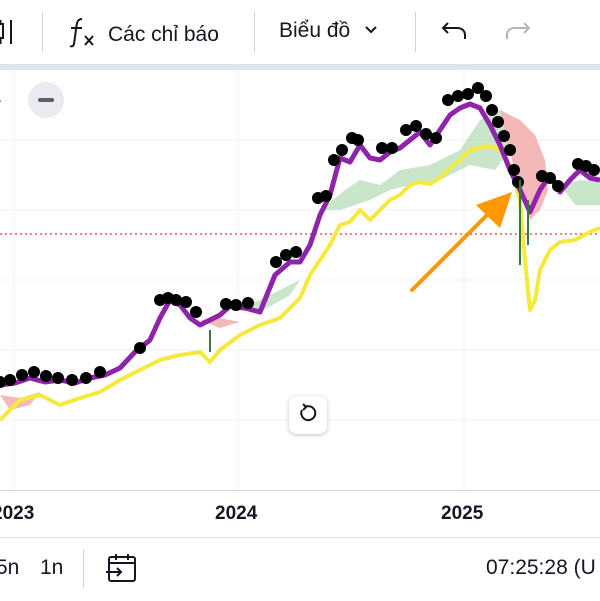 Image resolution: width=600 pixels, height=601 pixels. I want to click on fx-icon, so click(81, 34).